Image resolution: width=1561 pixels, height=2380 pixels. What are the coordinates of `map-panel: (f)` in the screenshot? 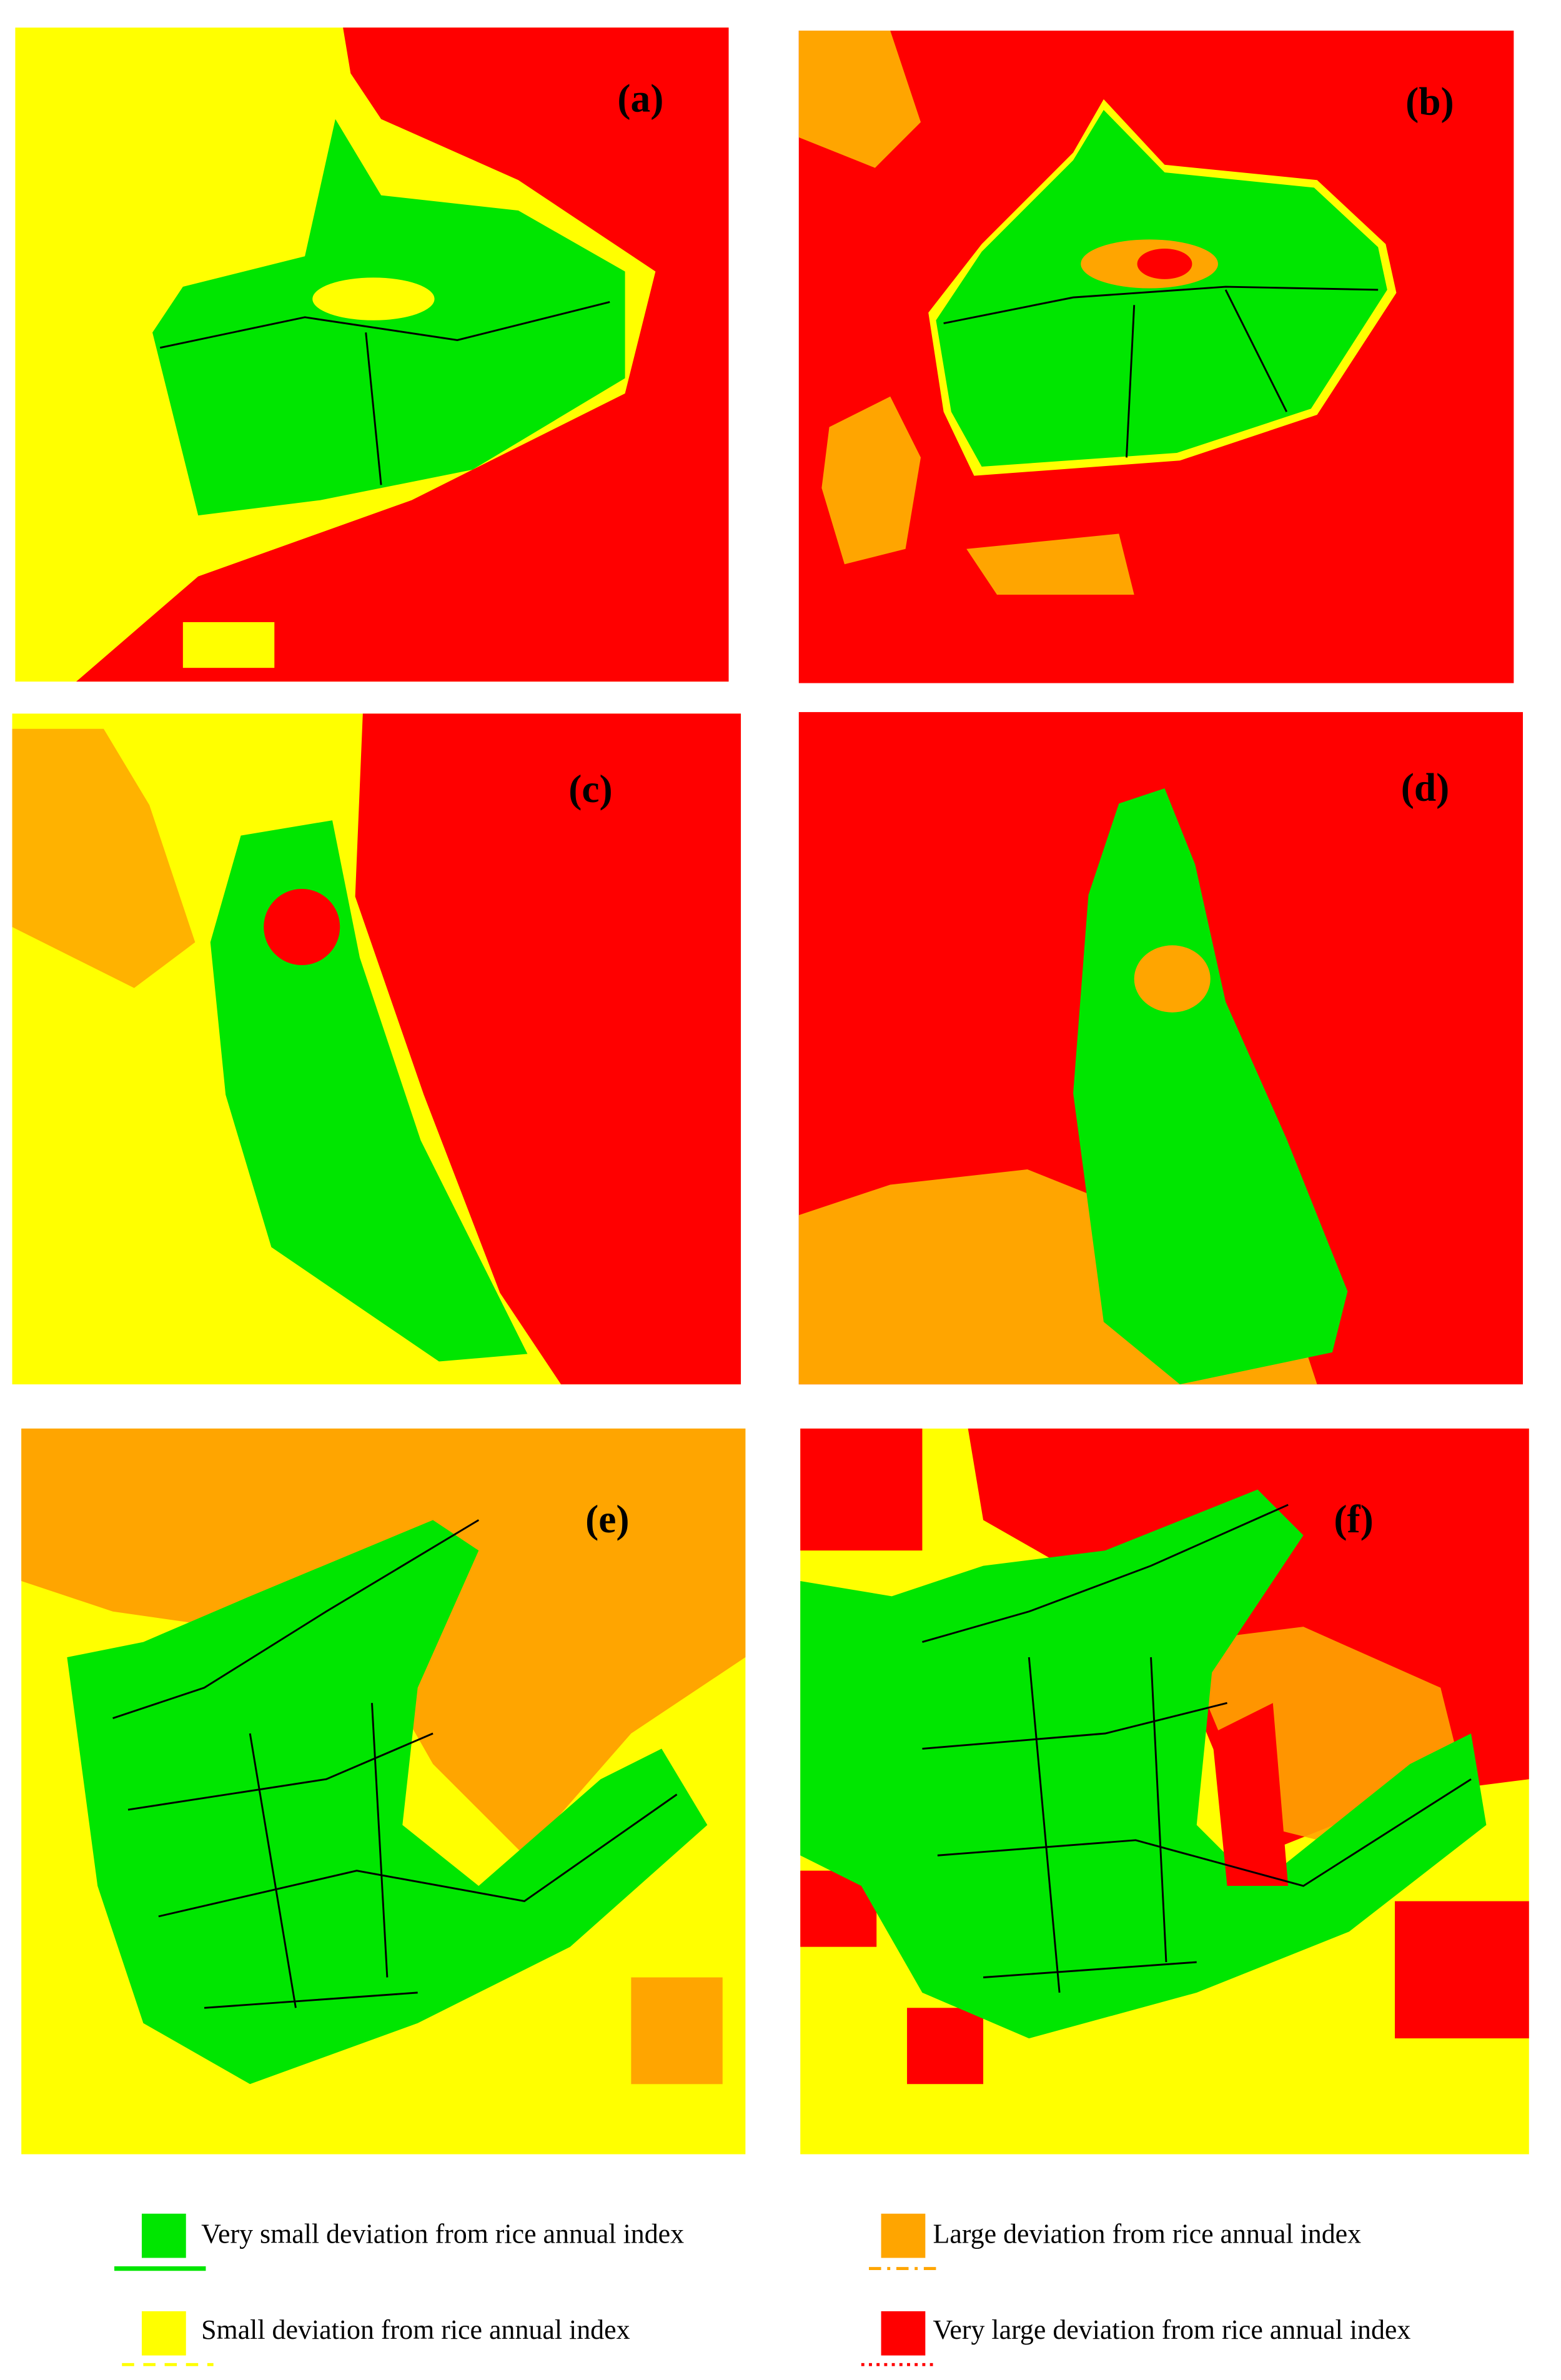 It's located at (1164, 1791).